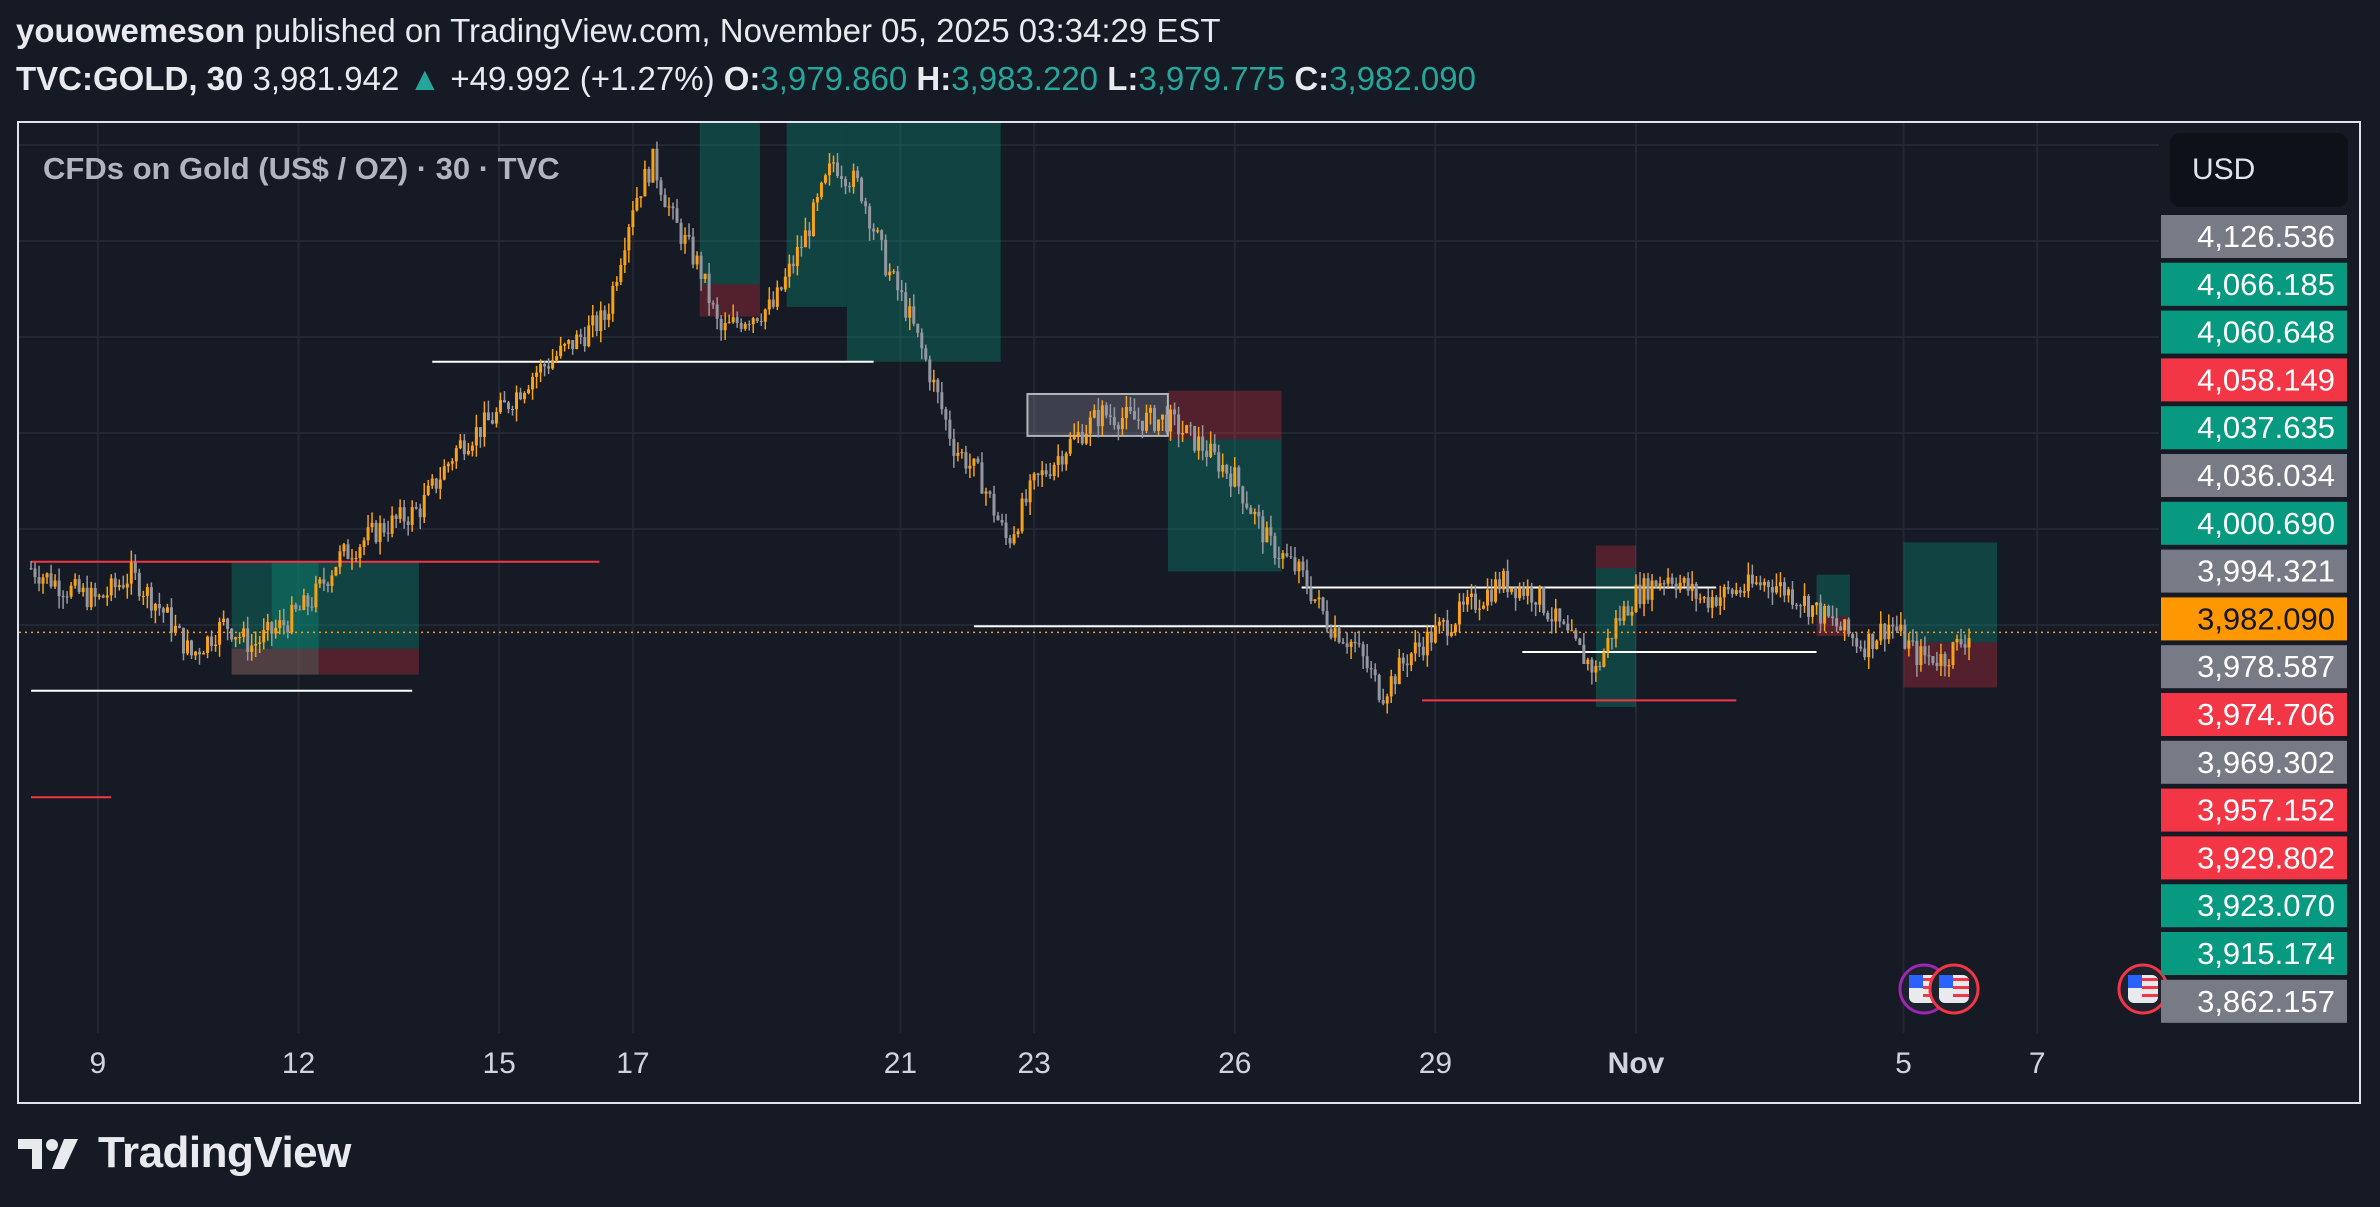 This screenshot has width=2380, height=1207. Describe the element at coordinates (2266, 379) in the screenshot. I see `price-label: 4,058.149` at that location.